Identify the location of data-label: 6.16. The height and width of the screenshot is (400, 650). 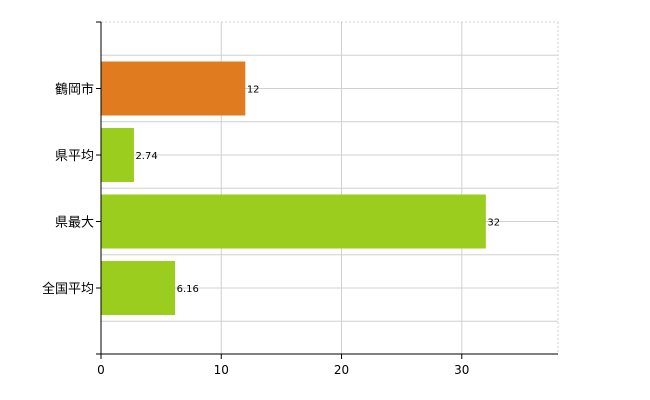
(188, 289).